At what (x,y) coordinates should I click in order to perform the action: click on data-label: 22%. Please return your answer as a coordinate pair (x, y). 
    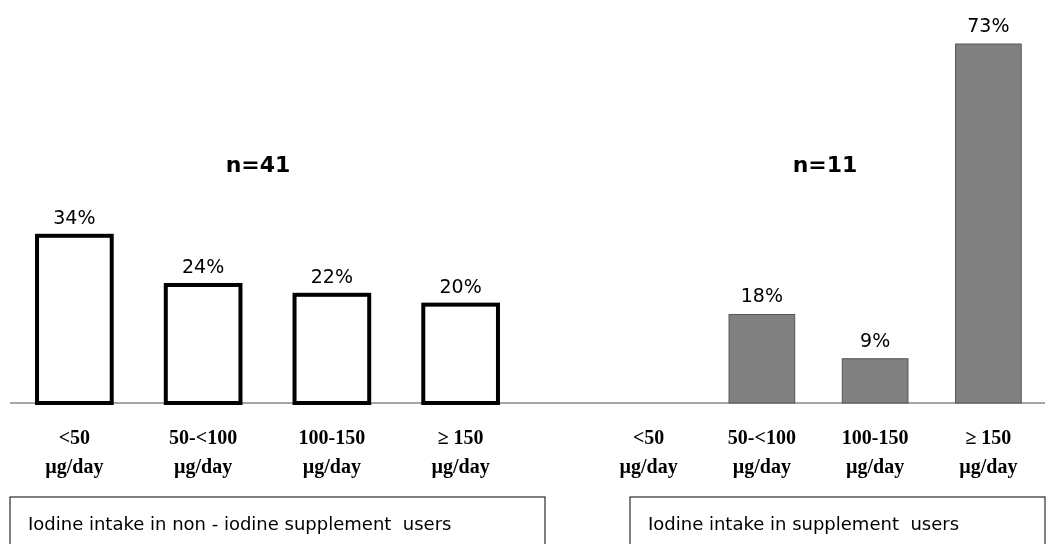
    Looking at the image, I should click on (331, 275).